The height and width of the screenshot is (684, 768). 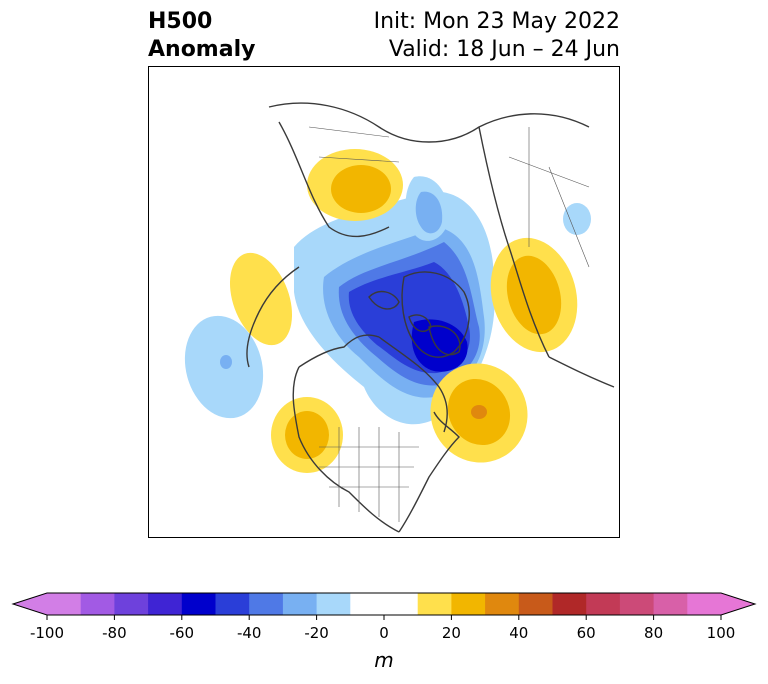 I want to click on positive-anomaly-scandinavia, so click(x=534, y=295).